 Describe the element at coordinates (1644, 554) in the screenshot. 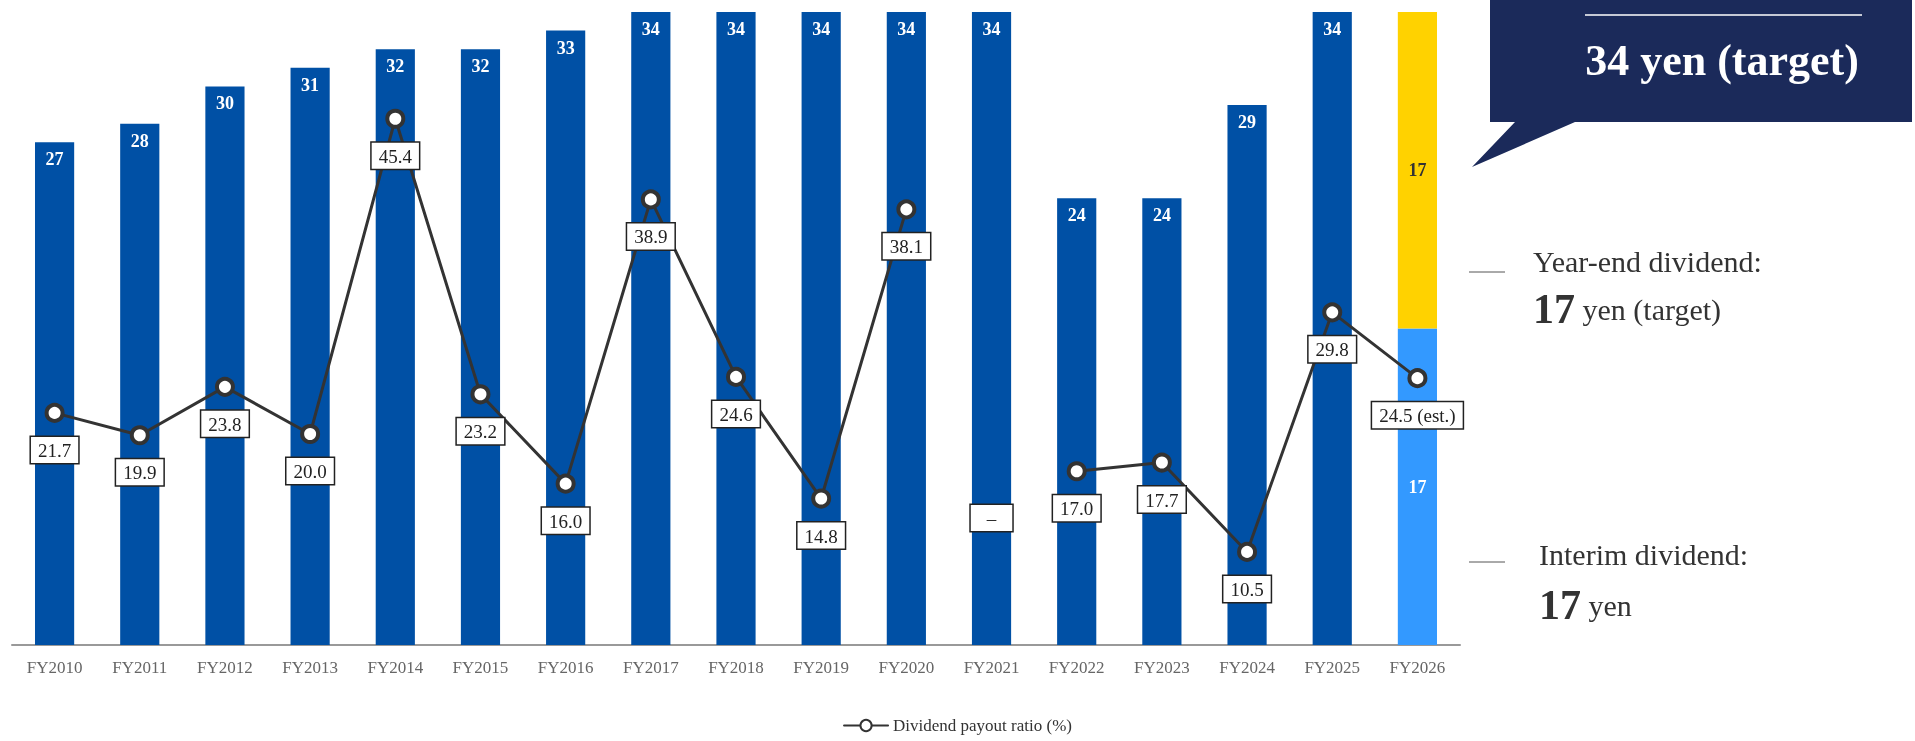

I see `text: Interim dividend:` at that location.